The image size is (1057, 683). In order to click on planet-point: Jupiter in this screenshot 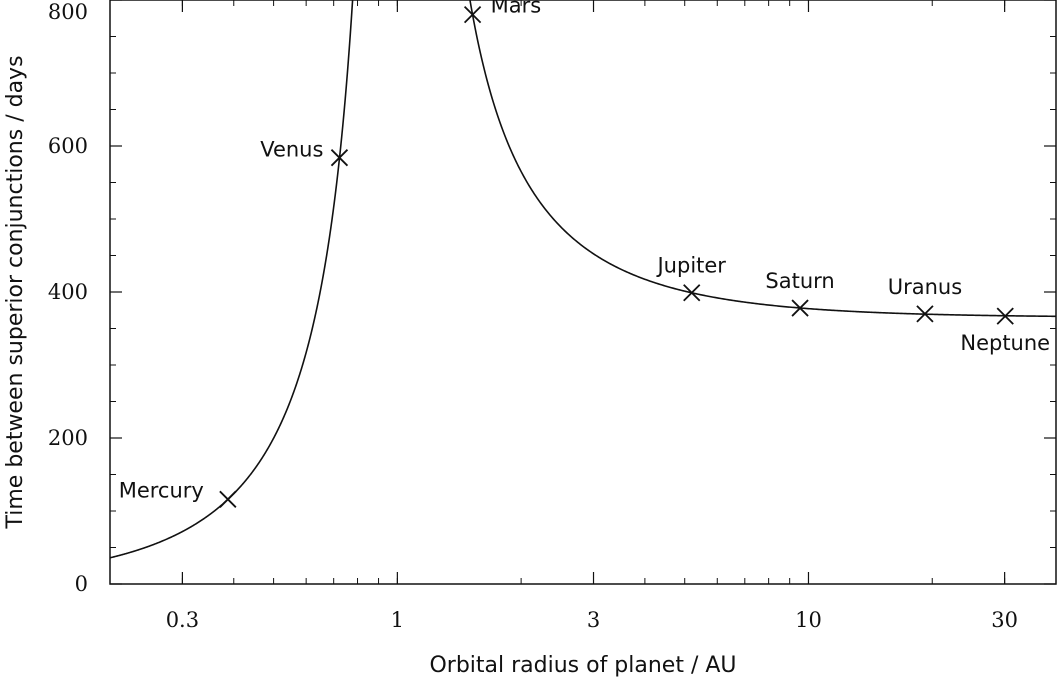, I will do `click(690, 278)`.